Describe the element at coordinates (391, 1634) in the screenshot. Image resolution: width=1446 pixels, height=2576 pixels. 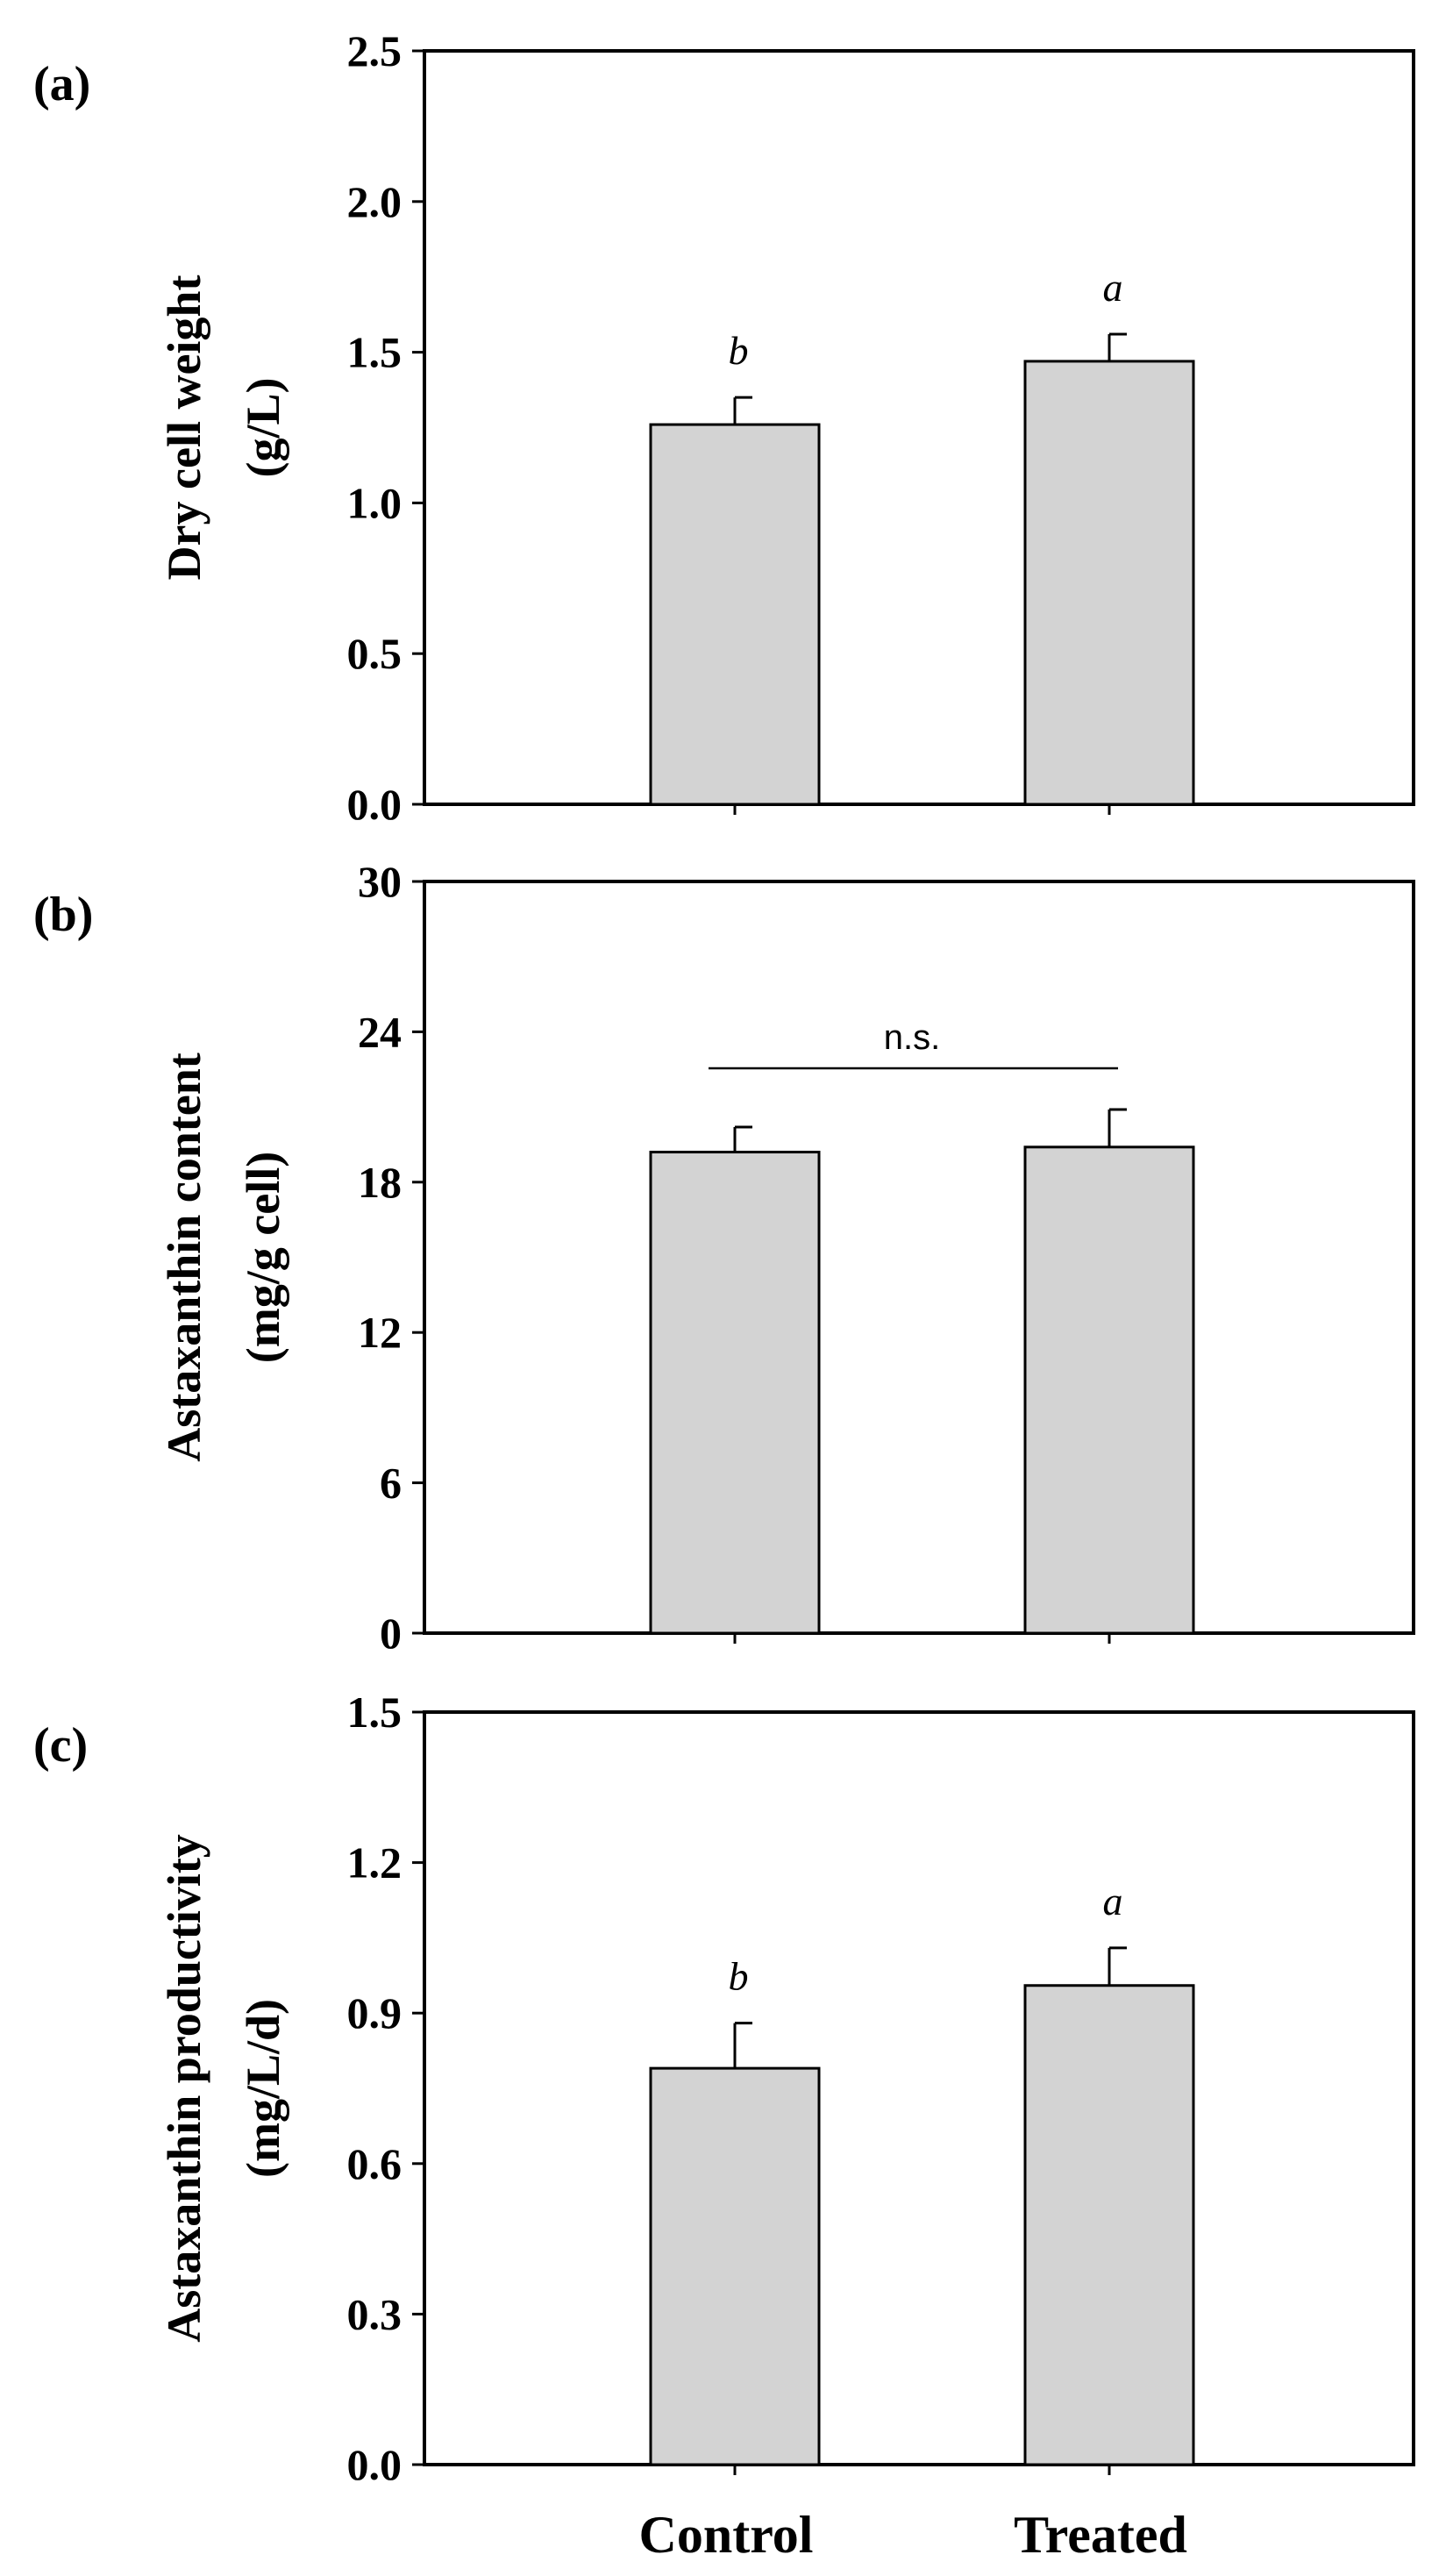
I see `y-tick-label: 0` at that location.